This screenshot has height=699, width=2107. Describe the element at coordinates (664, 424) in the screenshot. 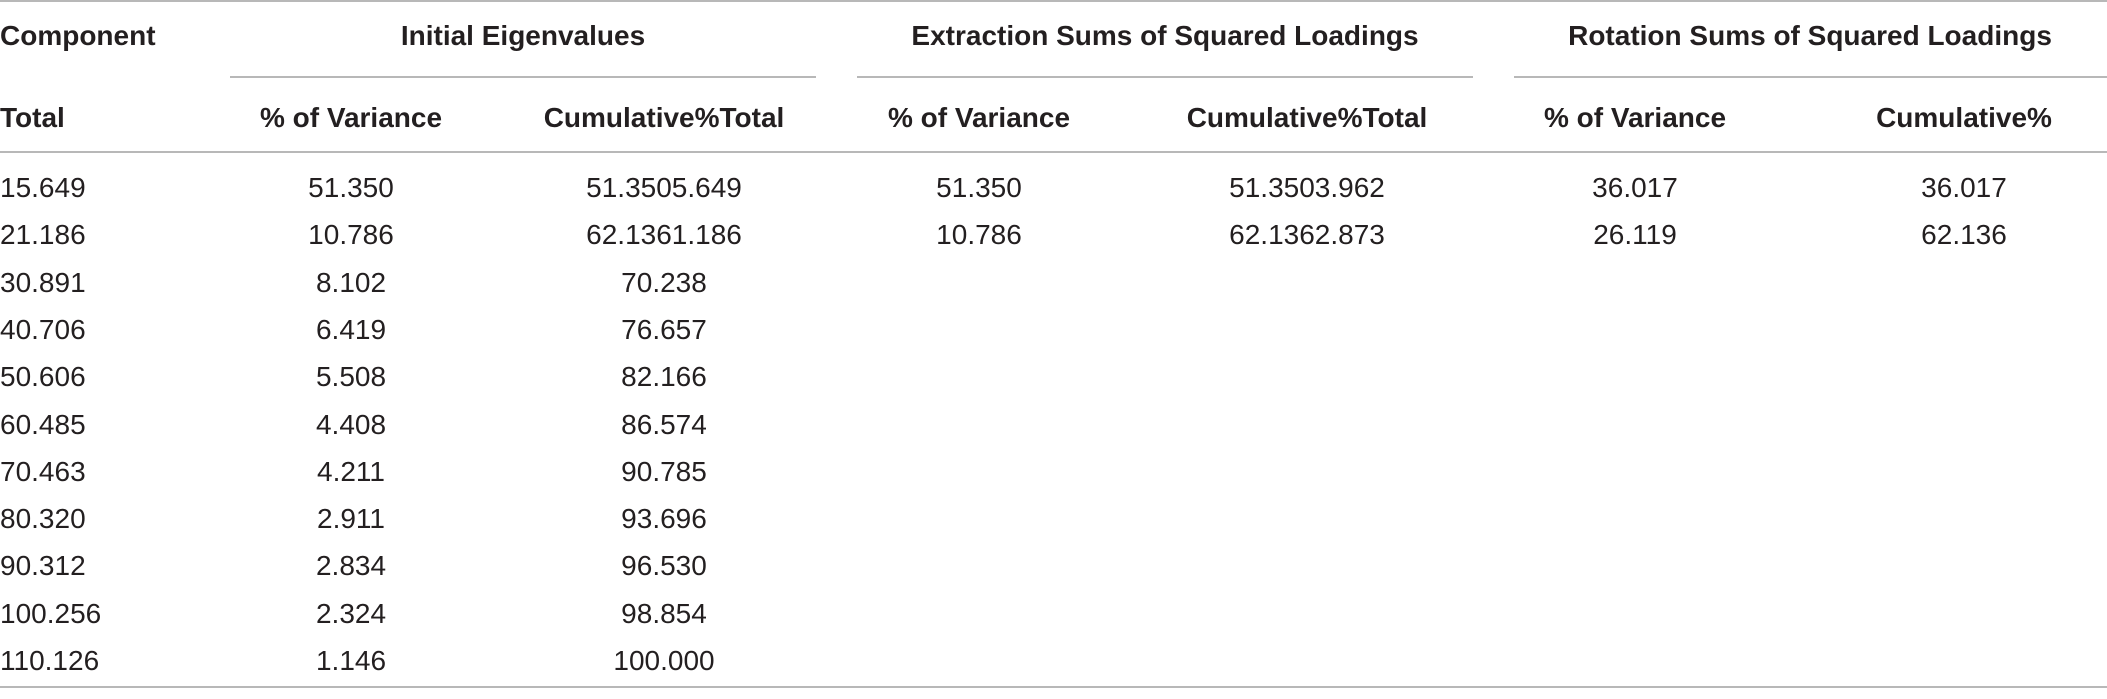

I see `cell-initial-cumulative: 86.574` at that location.